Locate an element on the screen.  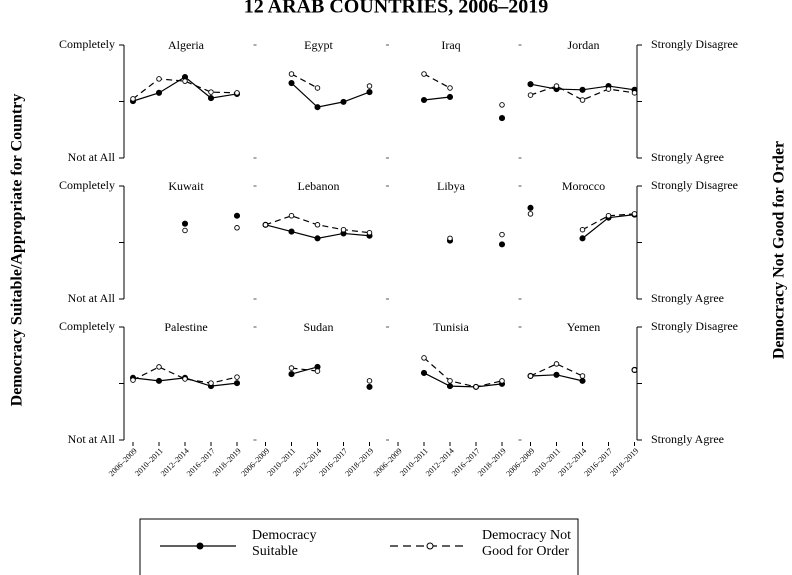
y2-axis-title: Democracy Not Good for Order is located at coordinates (779, 250).